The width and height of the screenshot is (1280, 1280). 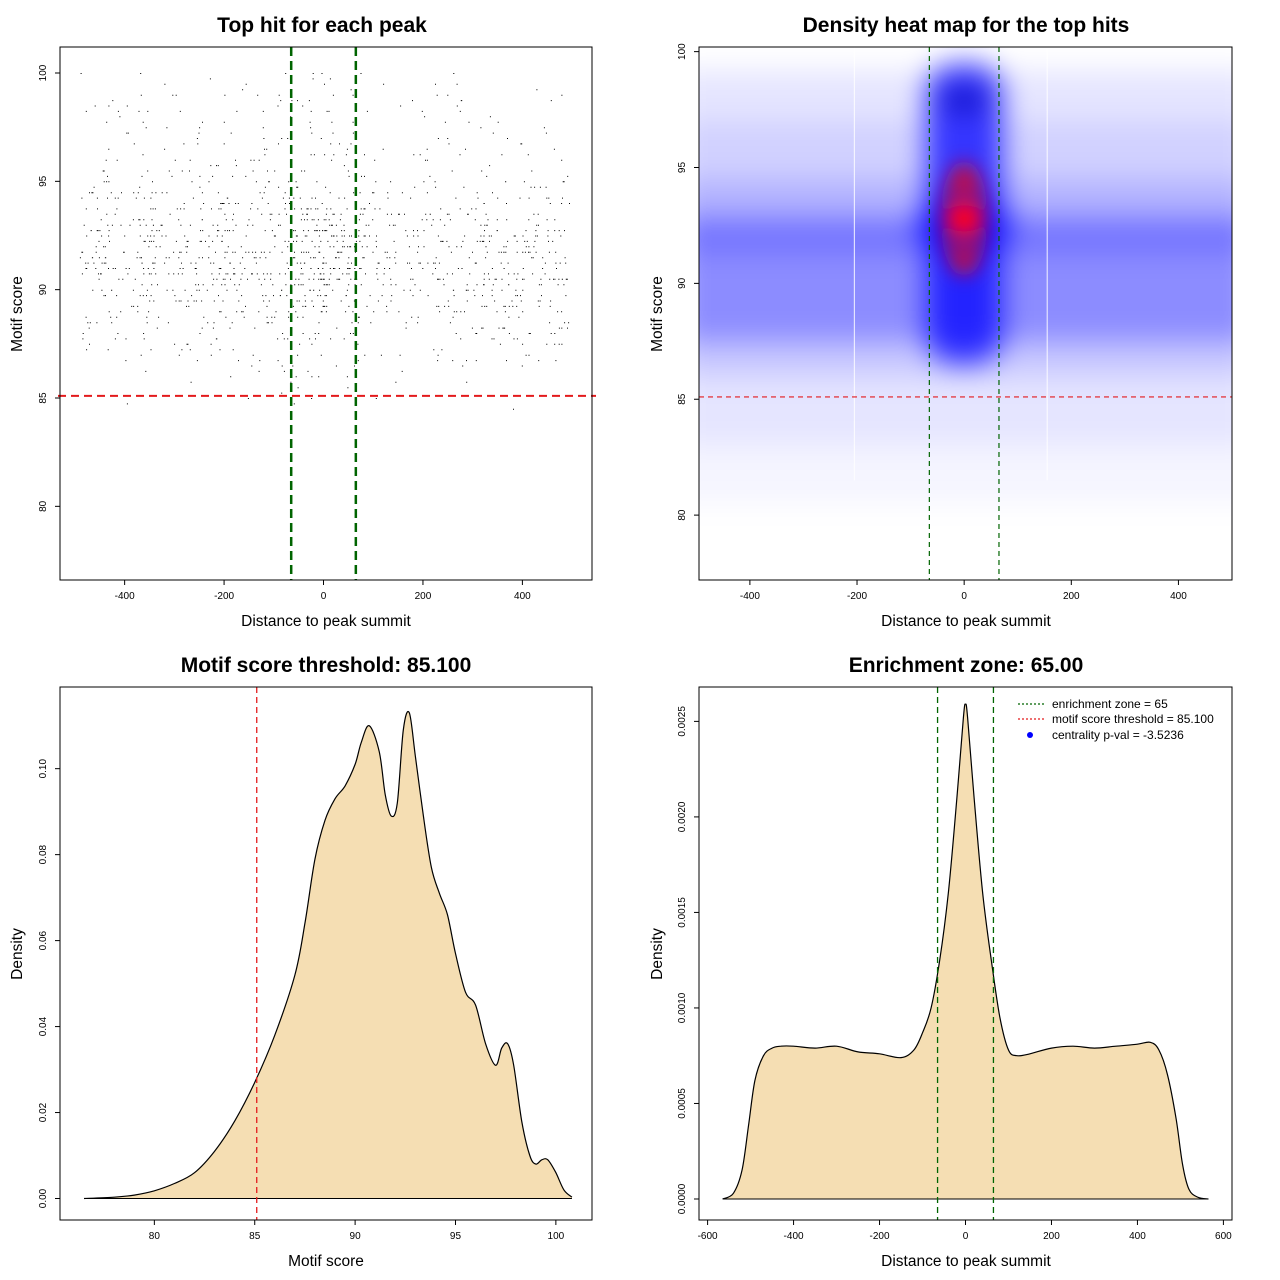 I want to click on distance-density-curve, so click(x=965, y=951).